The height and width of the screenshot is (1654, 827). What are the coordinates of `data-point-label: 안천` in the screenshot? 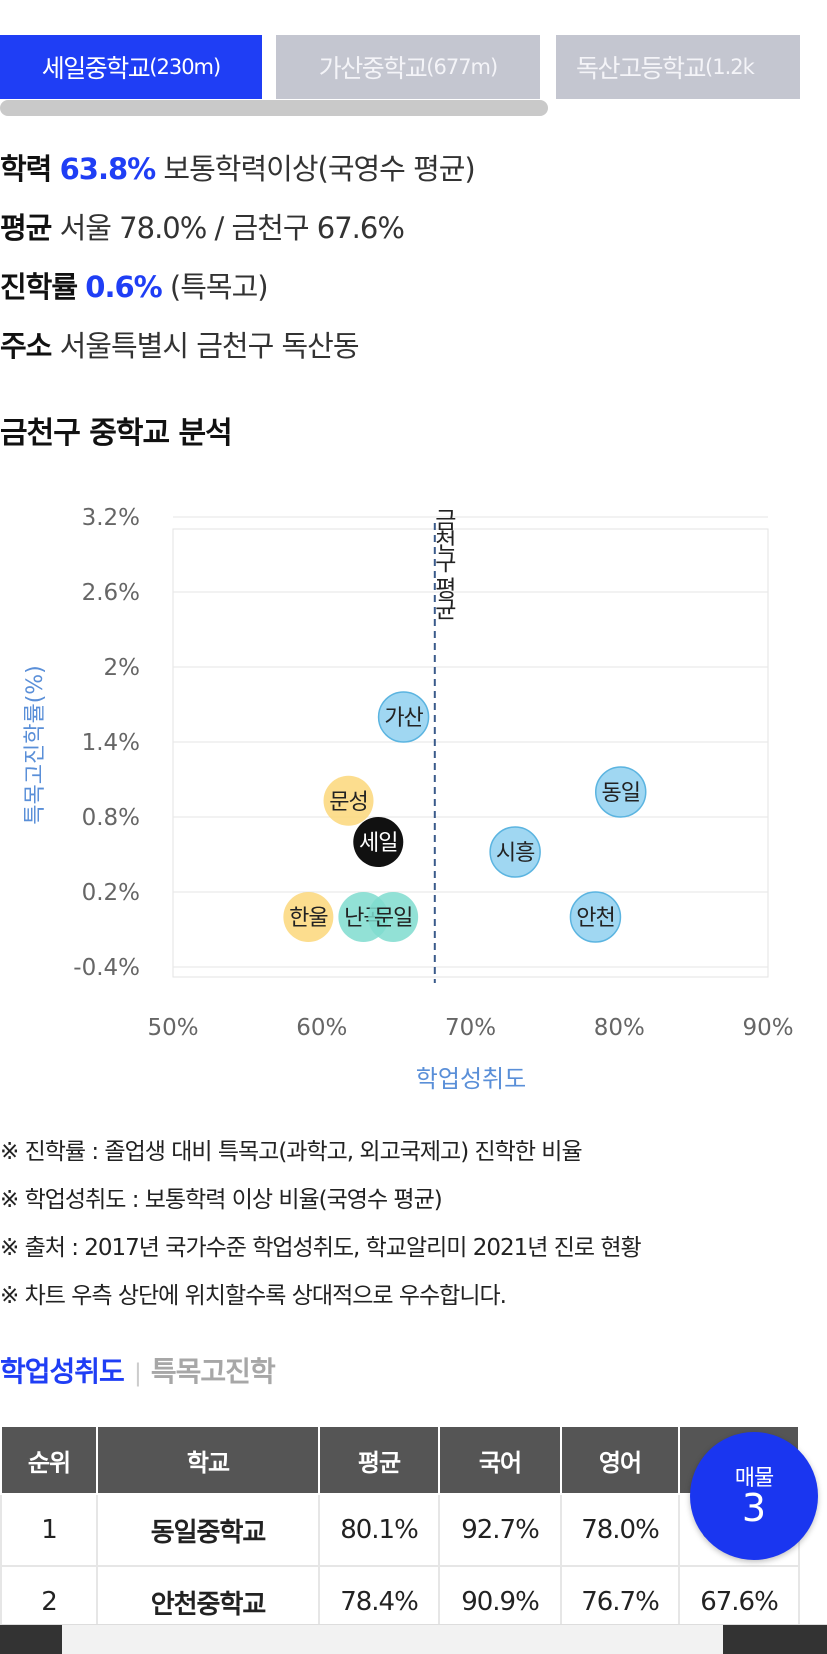 It's located at (595, 918).